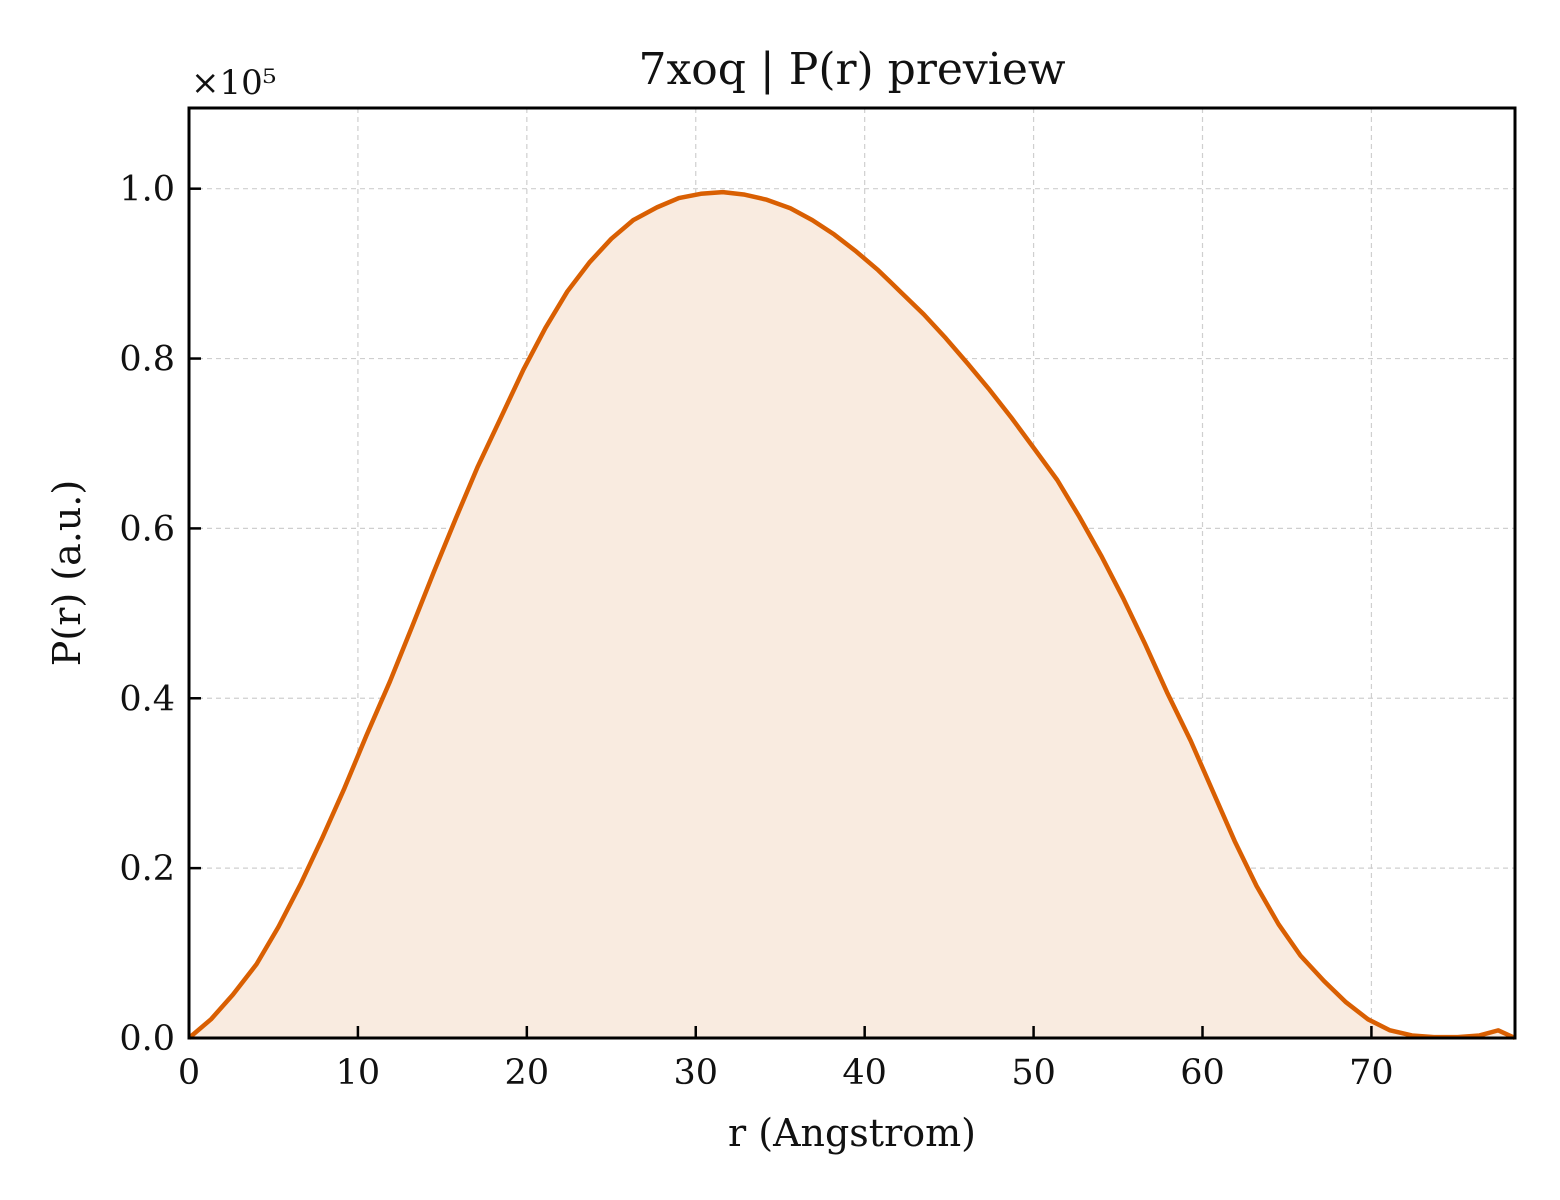  What do you see at coordinates (695, 1073) in the screenshot?
I see `x-tick-label: 30` at bounding box center [695, 1073].